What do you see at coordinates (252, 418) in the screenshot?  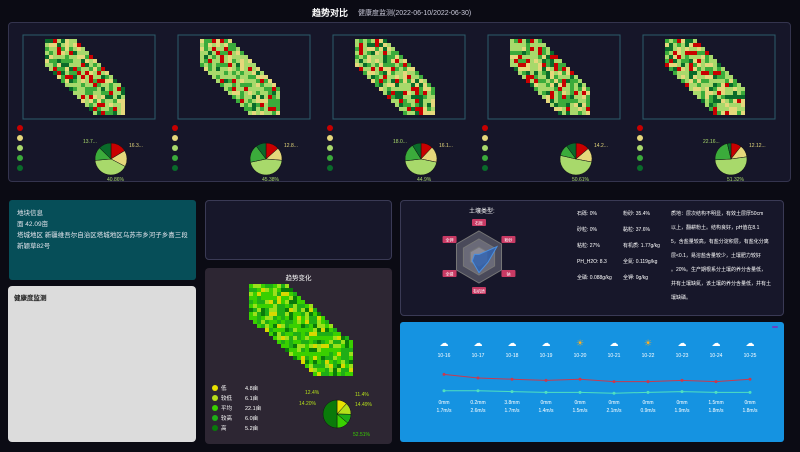 I see `change-legend-value: 6.0亩` at bounding box center [252, 418].